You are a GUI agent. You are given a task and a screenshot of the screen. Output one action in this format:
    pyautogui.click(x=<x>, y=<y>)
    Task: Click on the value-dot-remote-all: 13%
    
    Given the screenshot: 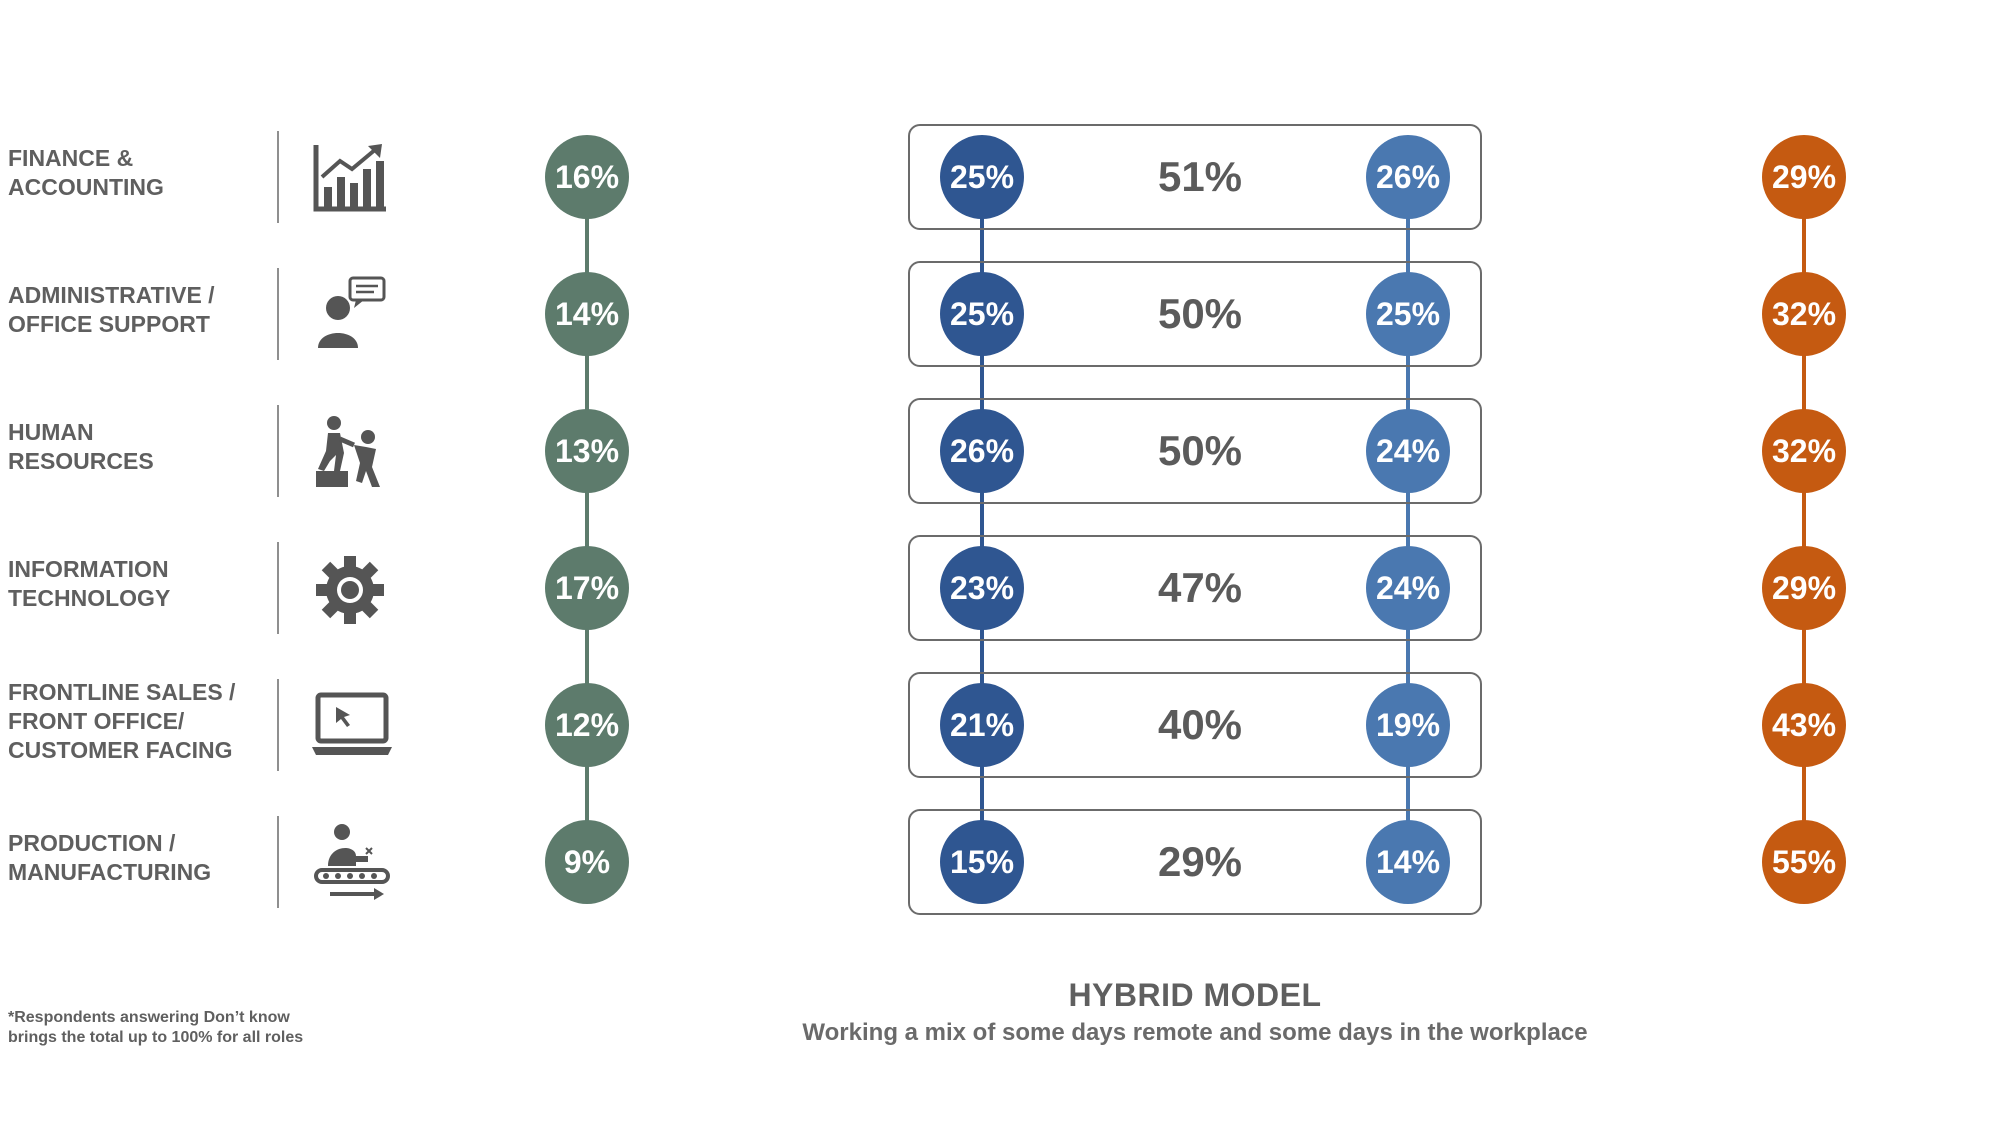 What is the action you would take?
    pyautogui.click(x=587, y=451)
    